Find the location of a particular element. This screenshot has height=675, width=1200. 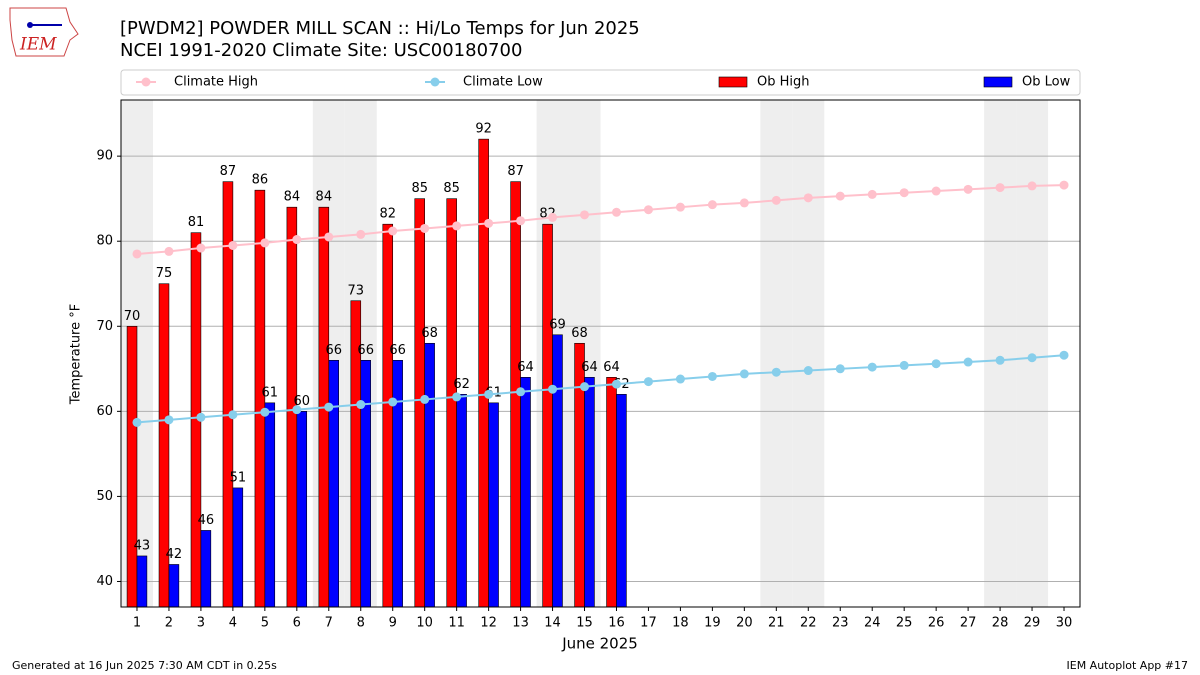

x-tick-label: 25 is located at coordinates (904, 623).